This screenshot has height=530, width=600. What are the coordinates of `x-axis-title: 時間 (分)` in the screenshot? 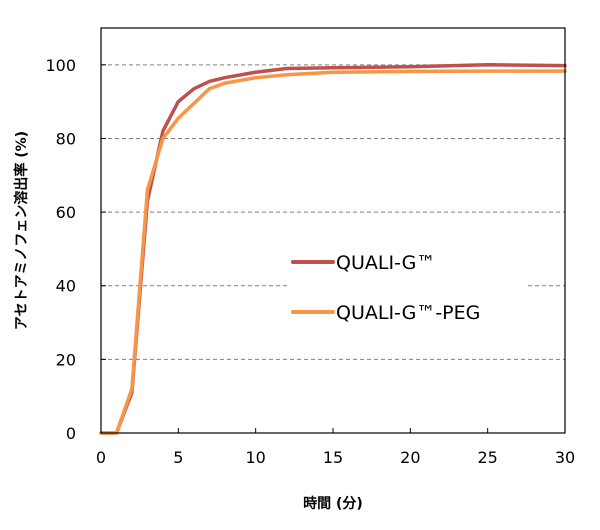 It's located at (333, 503).